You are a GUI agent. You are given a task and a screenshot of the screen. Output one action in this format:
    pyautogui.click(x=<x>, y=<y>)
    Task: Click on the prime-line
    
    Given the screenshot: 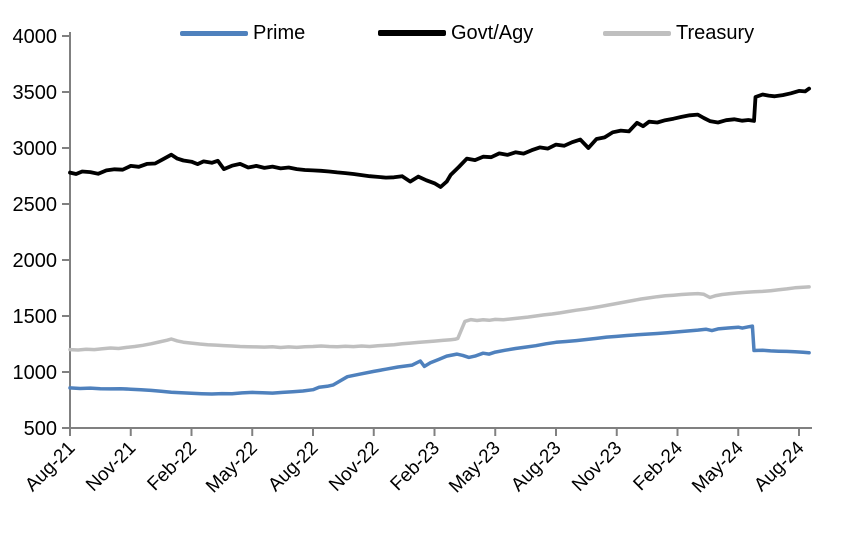 What is the action you would take?
    pyautogui.click(x=439, y=360)
    